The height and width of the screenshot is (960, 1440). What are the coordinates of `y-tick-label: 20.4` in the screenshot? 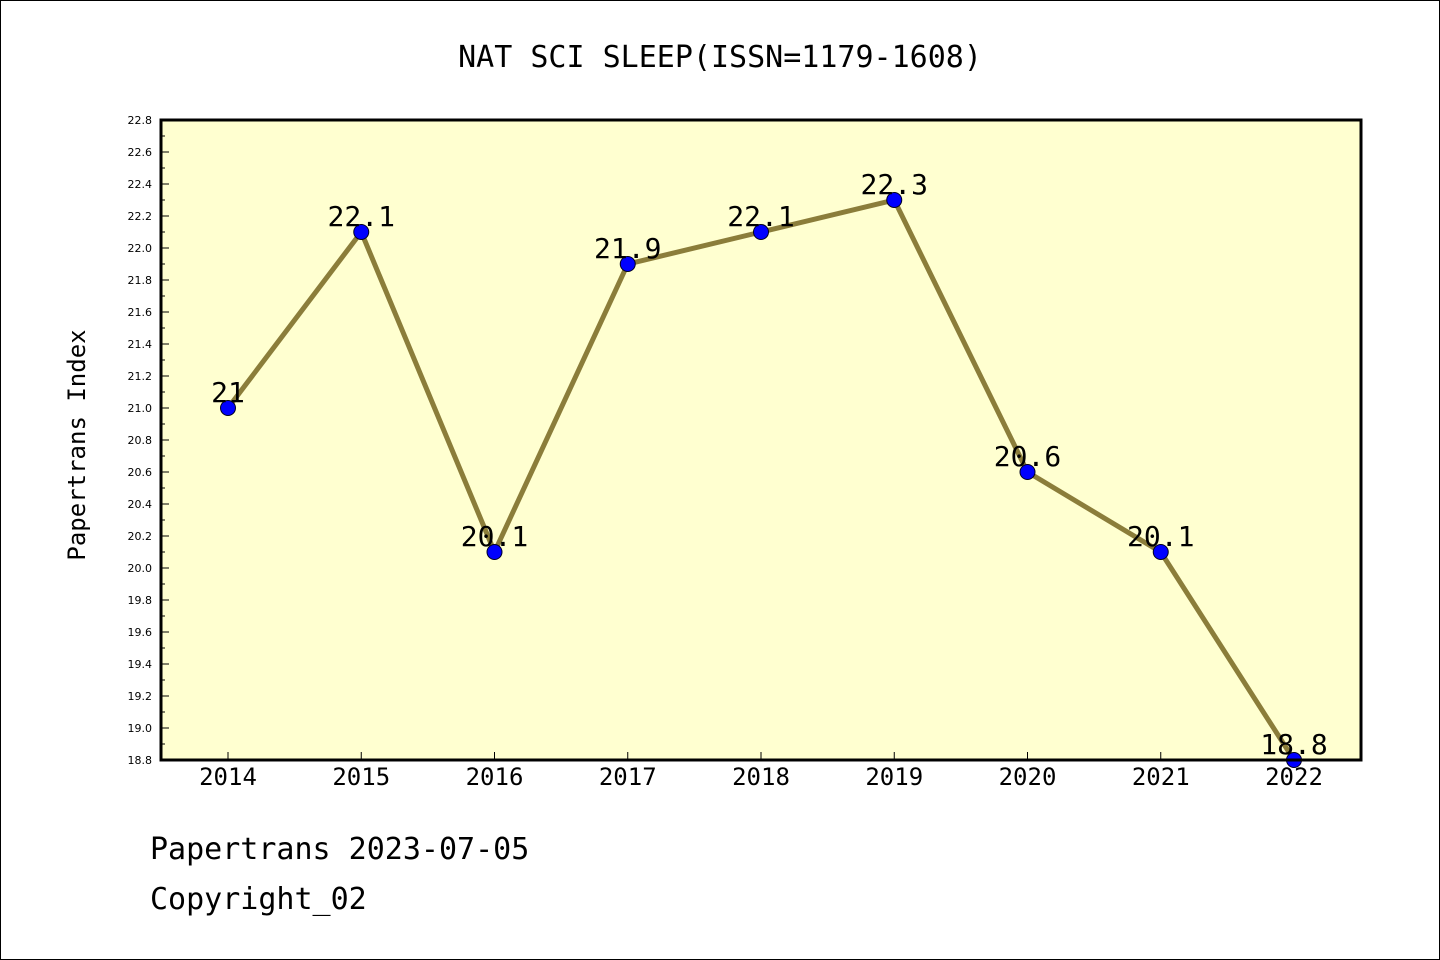 It's located at (140, 504).